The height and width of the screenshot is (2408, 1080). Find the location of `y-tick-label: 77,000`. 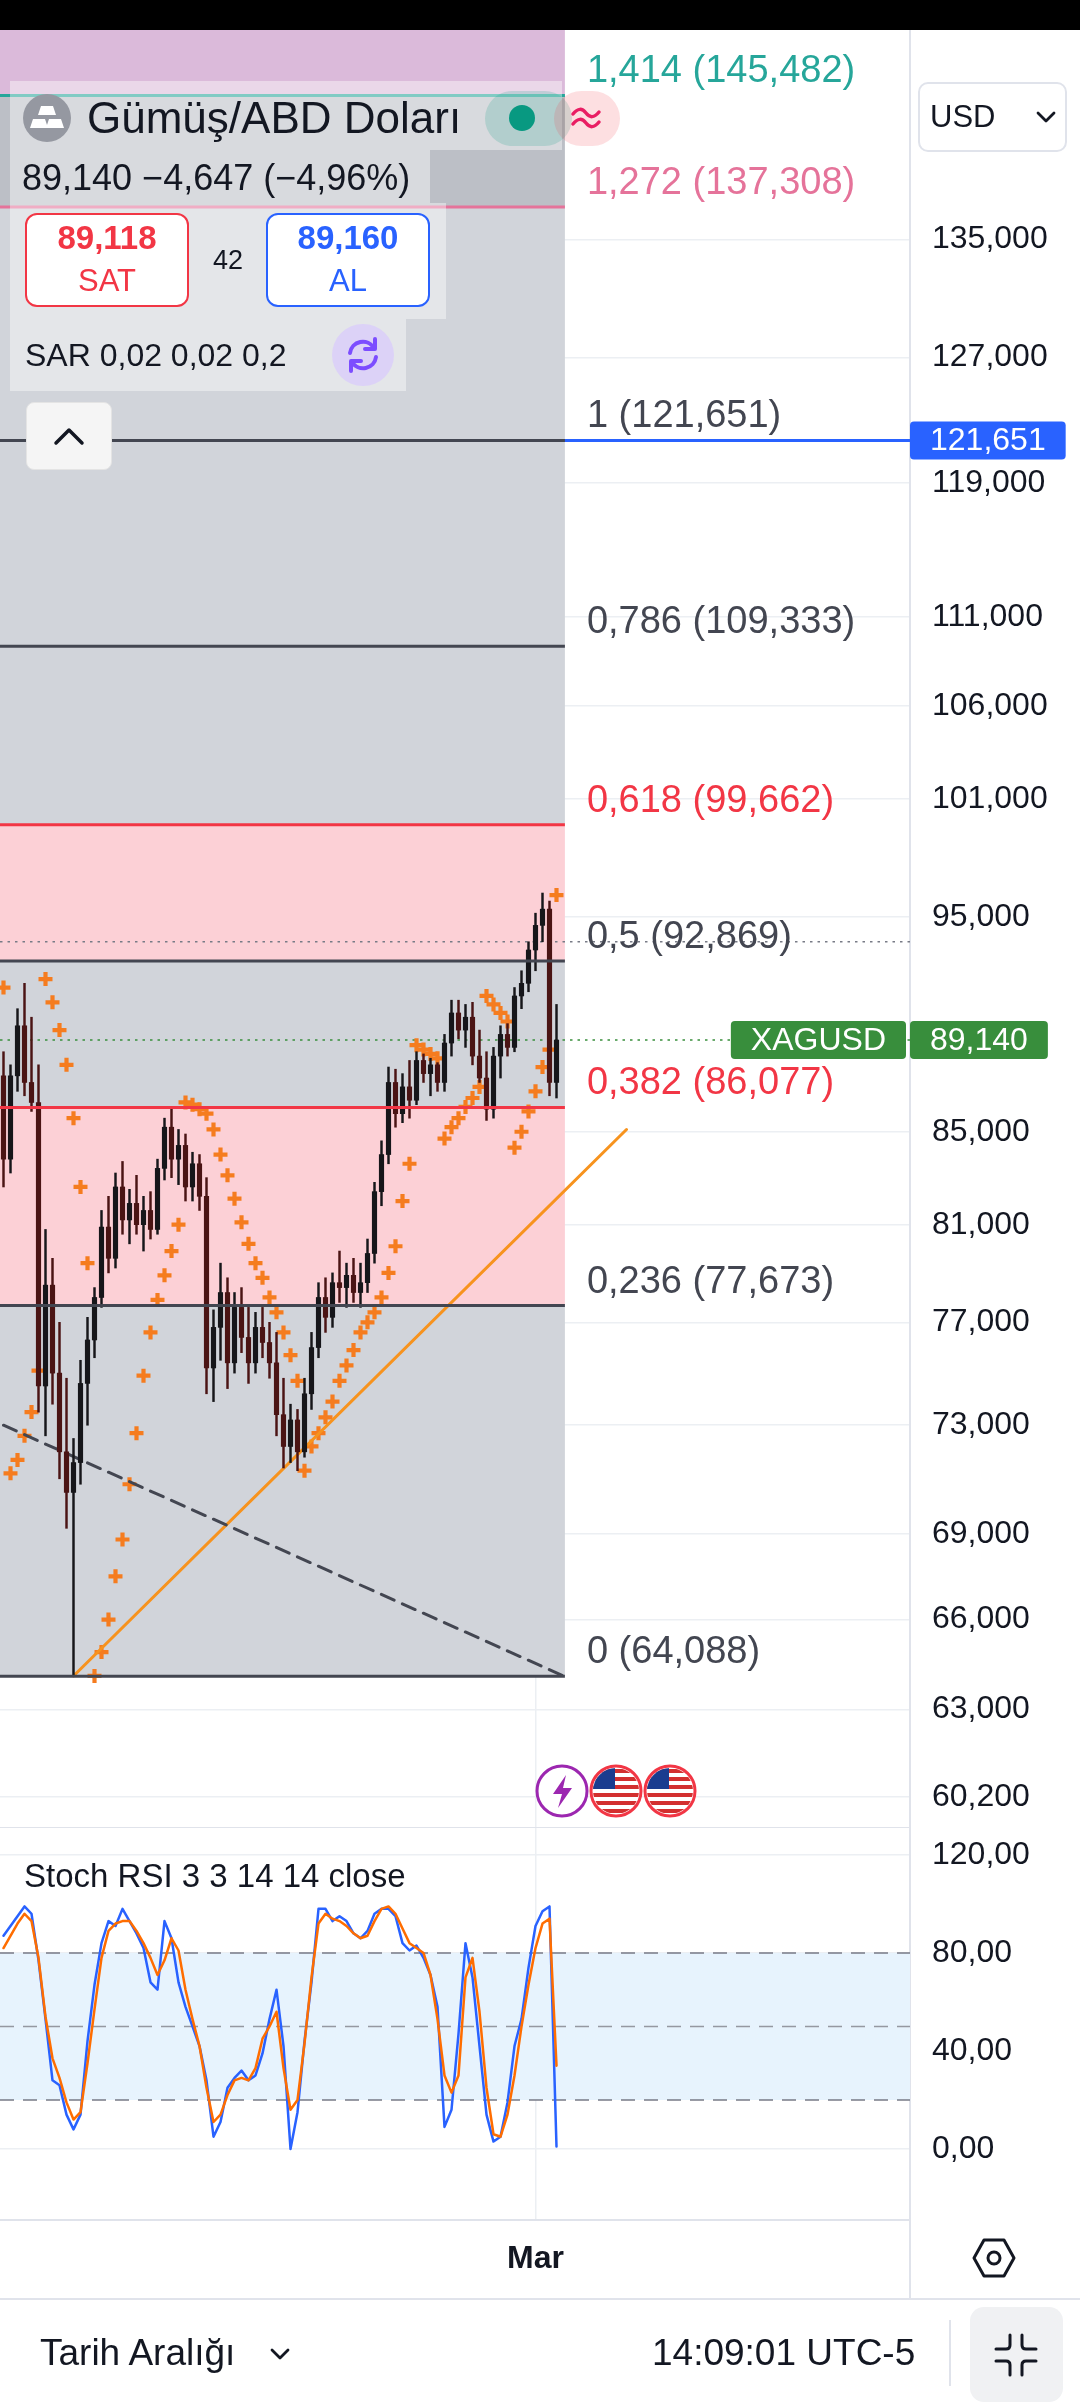

y-tick-label: 77,000 is located at coordinates (981, 1320).